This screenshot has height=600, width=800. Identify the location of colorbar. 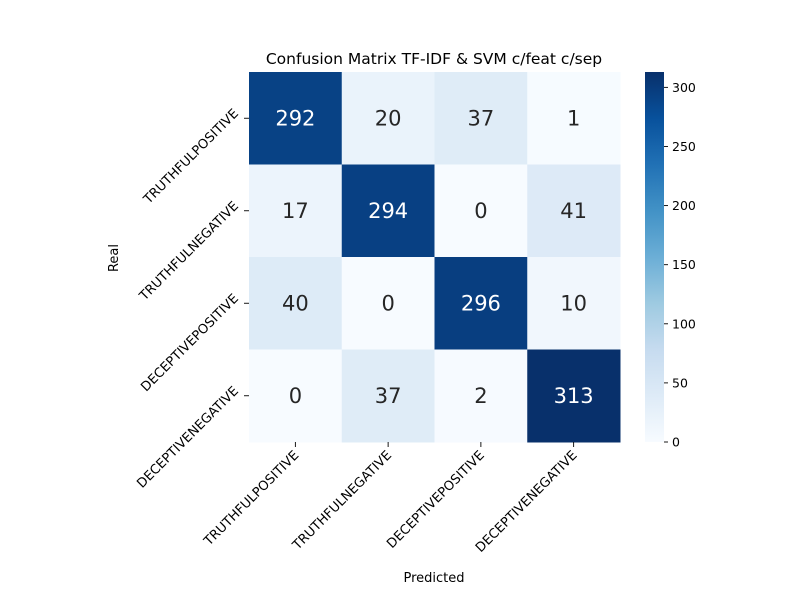
(654, 257).